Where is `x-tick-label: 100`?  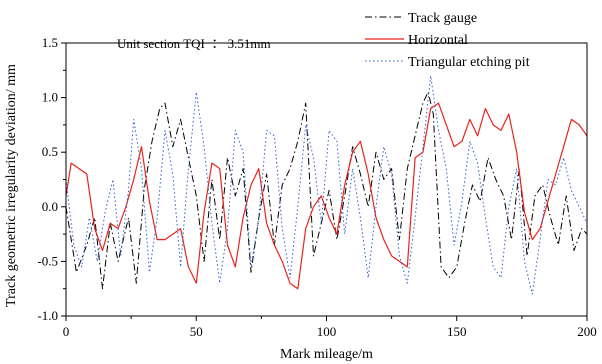 x-tick-label: 100 is located at coordinates (327, 331).